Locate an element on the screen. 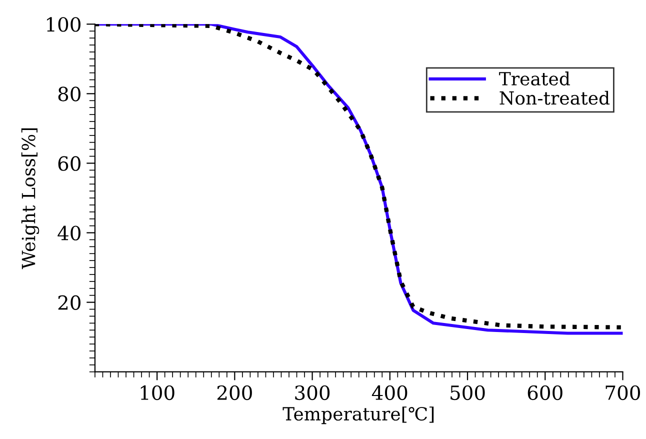 The width and height of the screenshot is (646, 439). x-tick-label: 400 is located at coordinates (390, 392).